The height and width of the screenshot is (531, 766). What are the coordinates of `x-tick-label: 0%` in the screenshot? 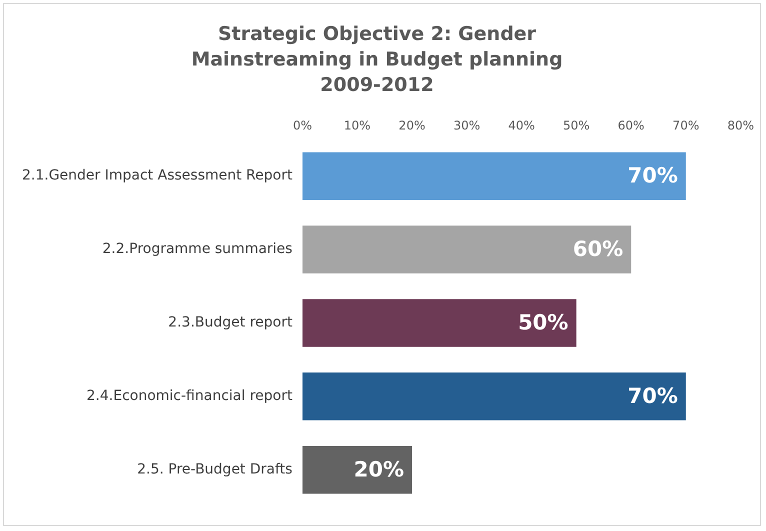 It's located at (302, 125).